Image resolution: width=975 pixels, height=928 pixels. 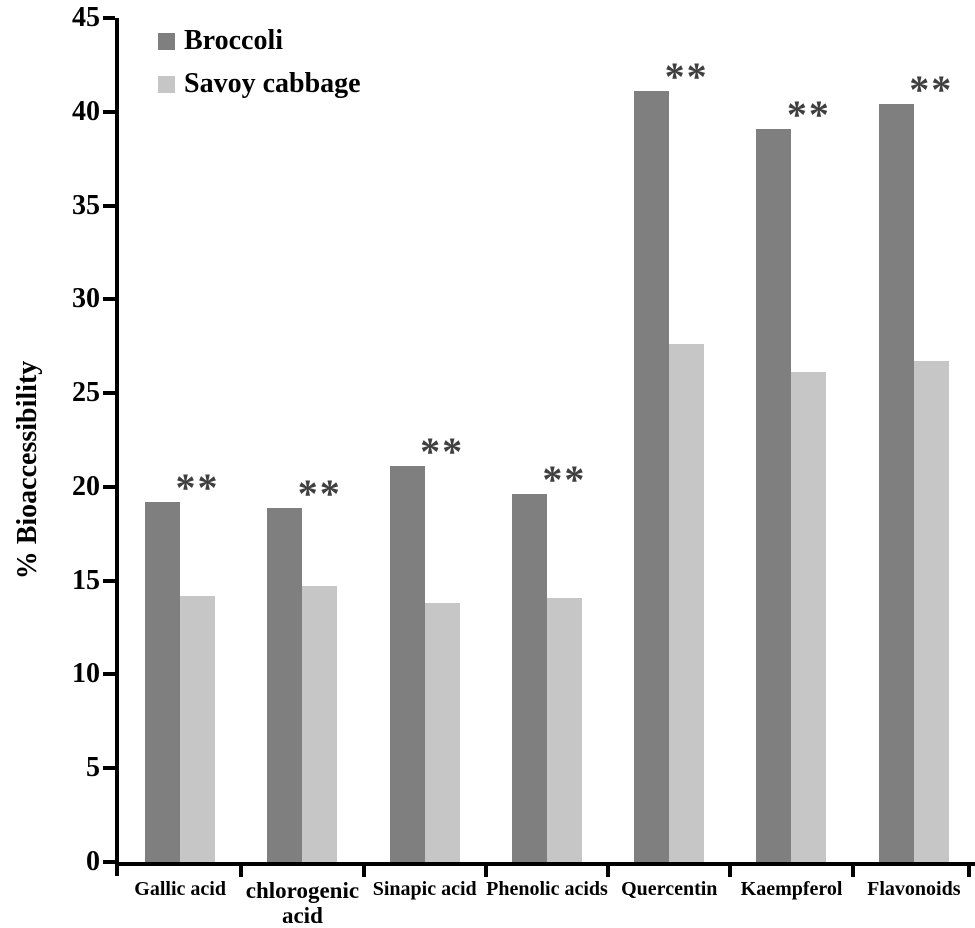 I want to click on bar-savoy-cabbage-quercentin, so click(x=687, y=603).